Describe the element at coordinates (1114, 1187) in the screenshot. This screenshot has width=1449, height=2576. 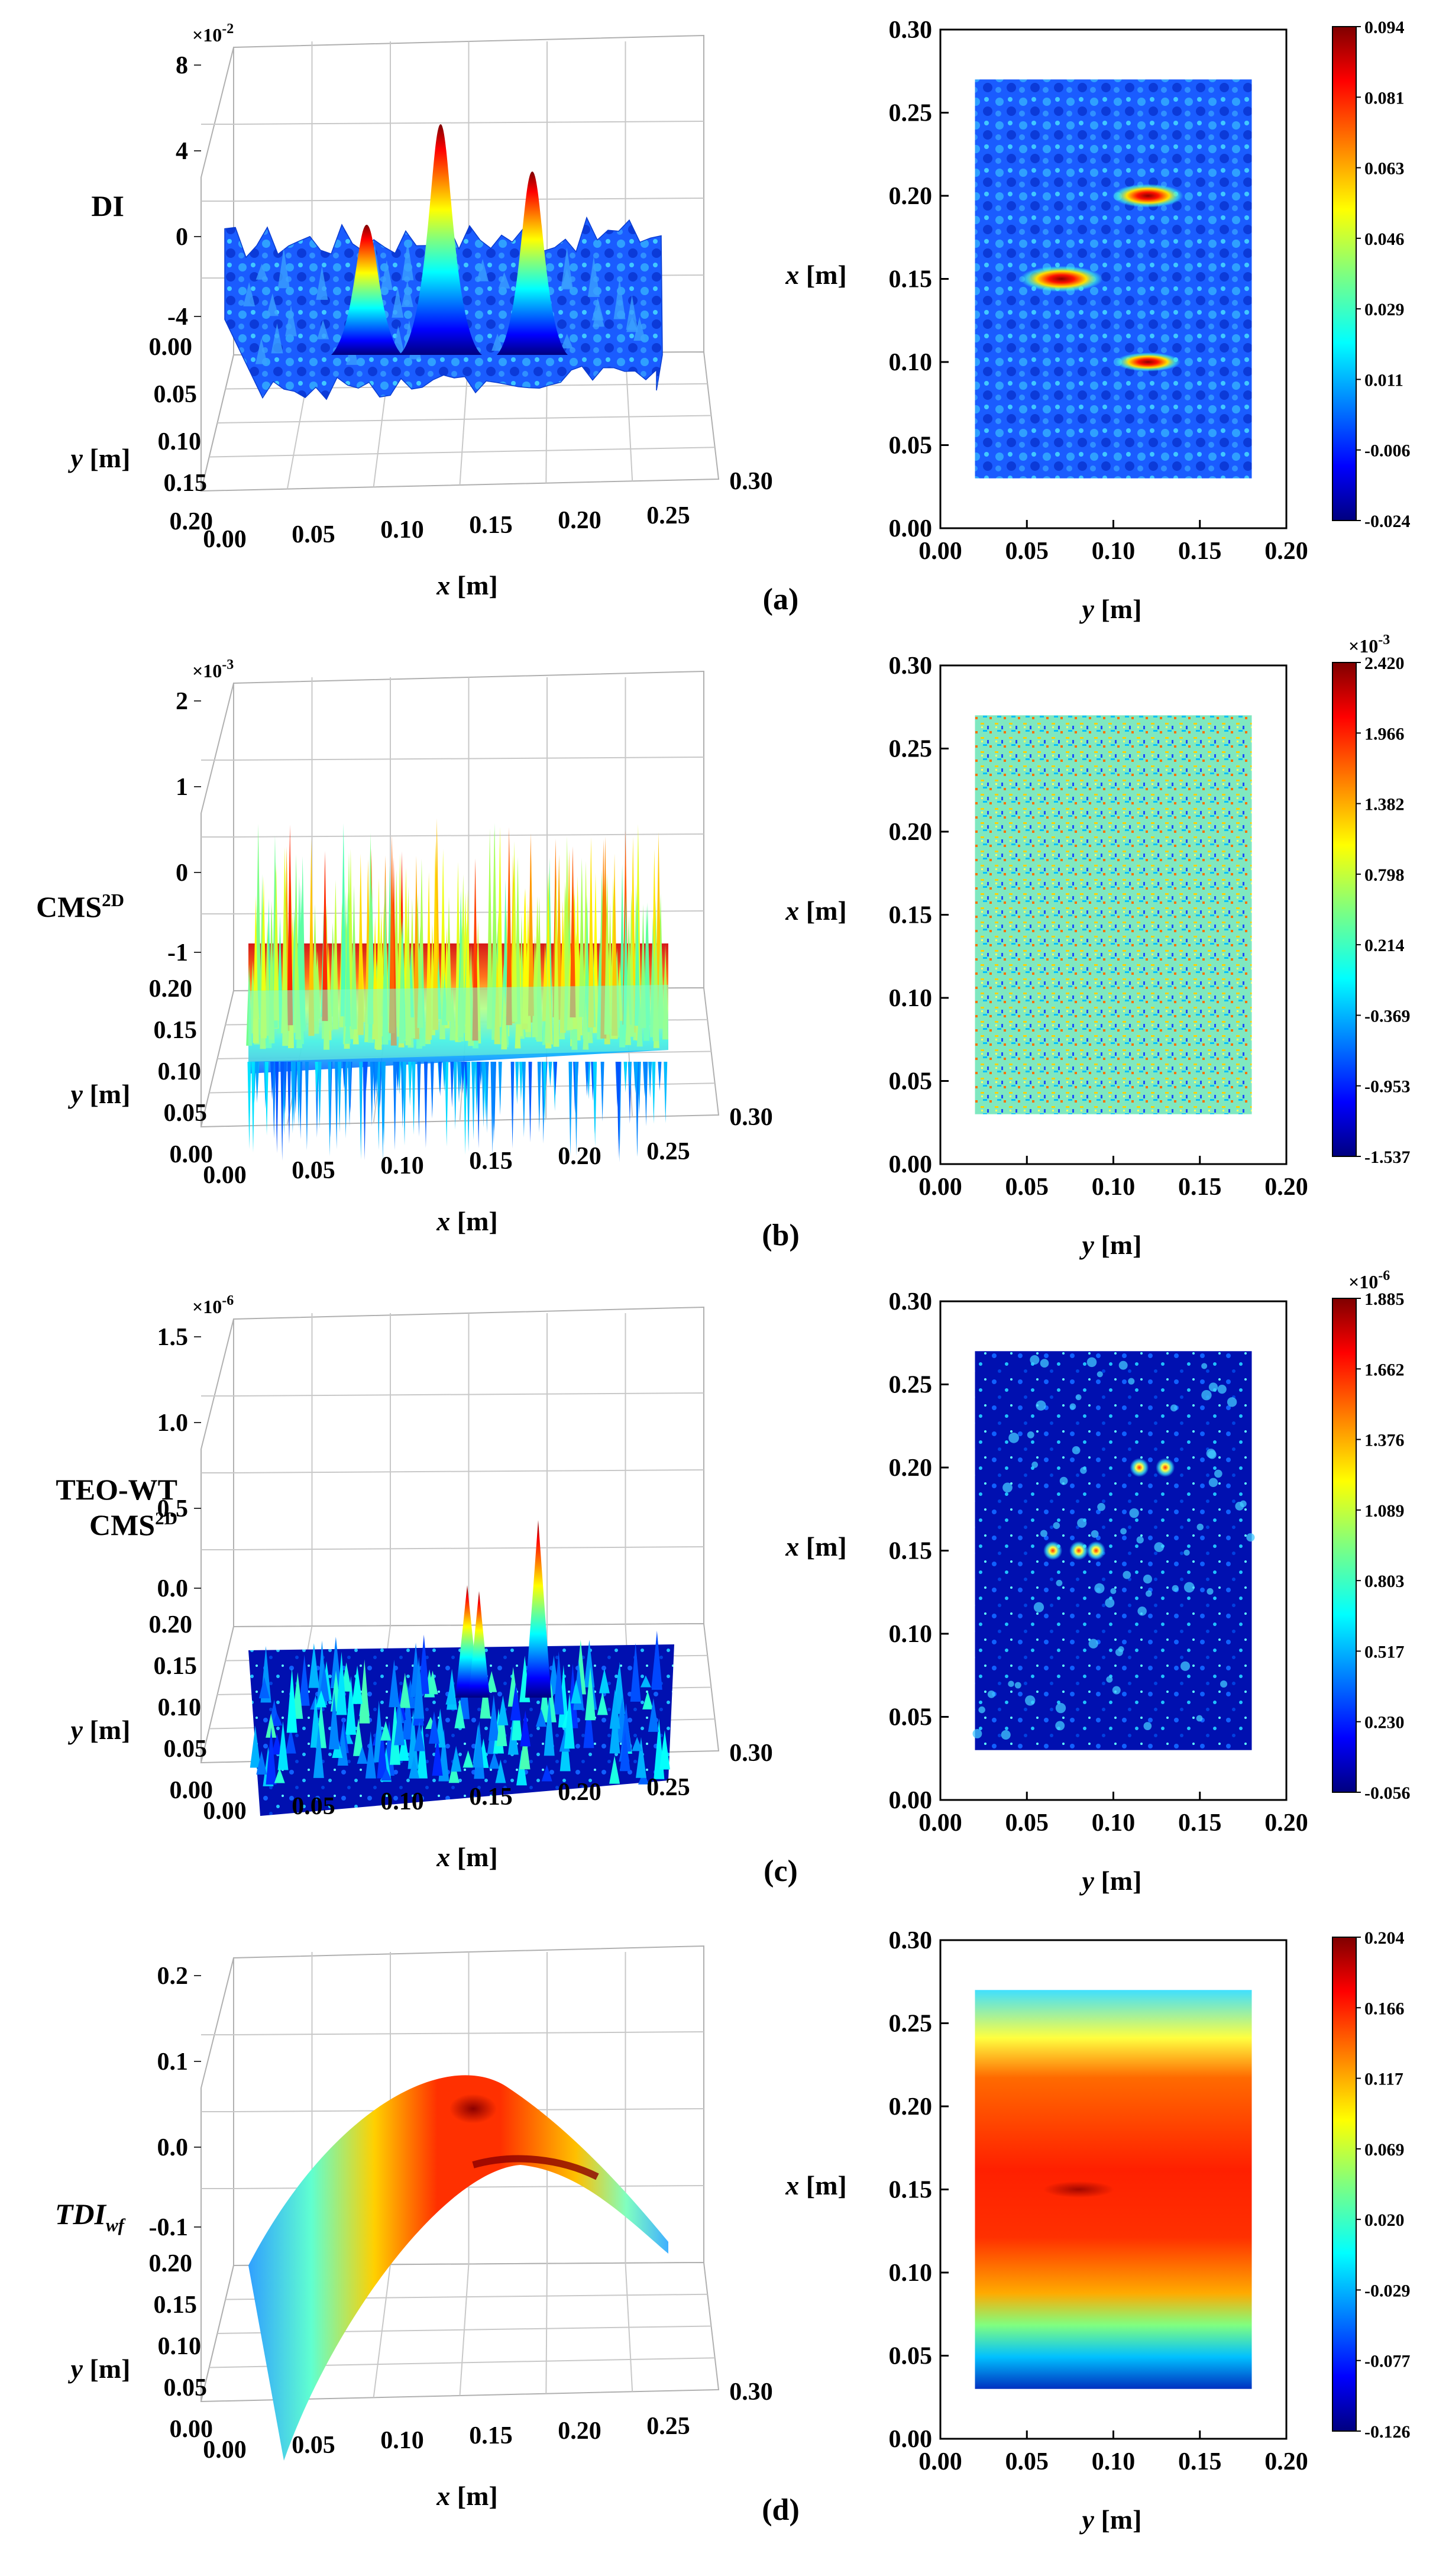
I see `heatmap-x-tick-label: 0.10` at that location.